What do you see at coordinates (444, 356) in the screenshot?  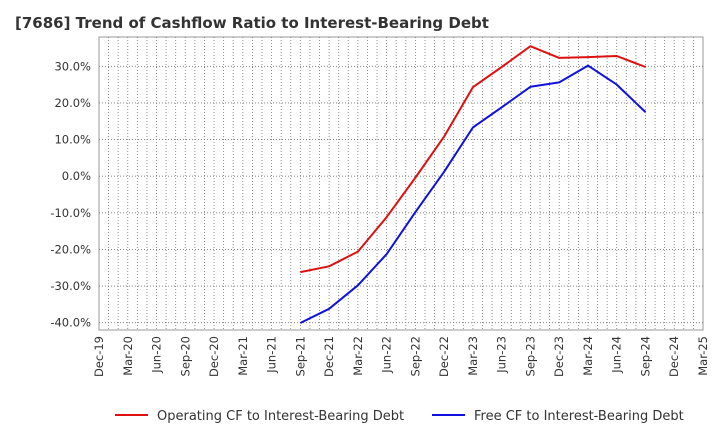 I see `x-tick-label: Dec-22` at bounding box center [444, 356].